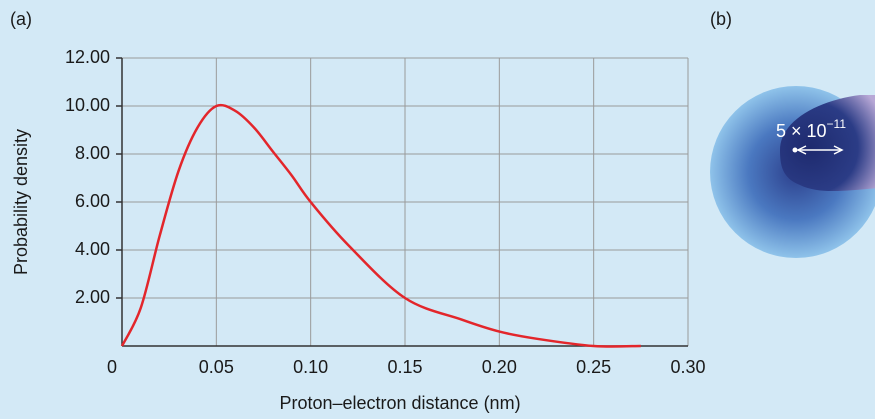  I want to click on y-axis-label: Probability density, so click(21, 202).